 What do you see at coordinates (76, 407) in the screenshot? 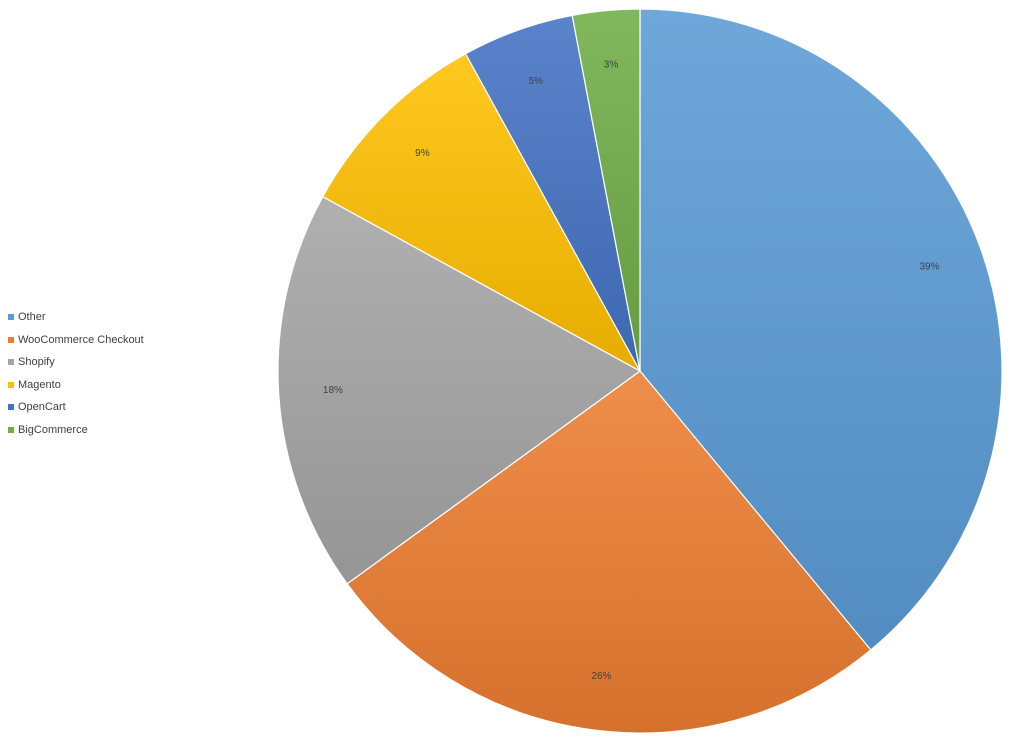
I see `legend-item-opencart: OpenCart` at bounding box center [76, 407].